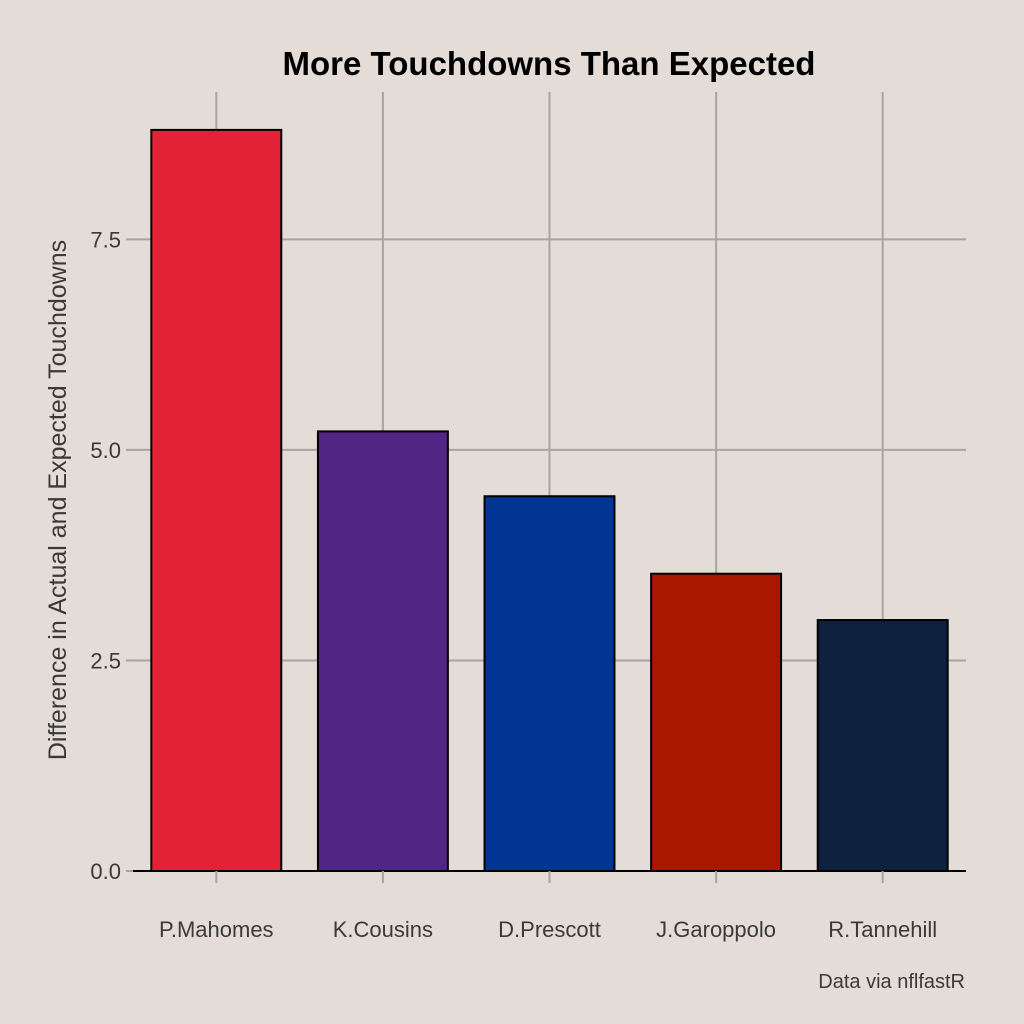  Describe the element at coordinates (105, 871) in the screenshot. I see `y-tick-label-0: 0.0` at that location.